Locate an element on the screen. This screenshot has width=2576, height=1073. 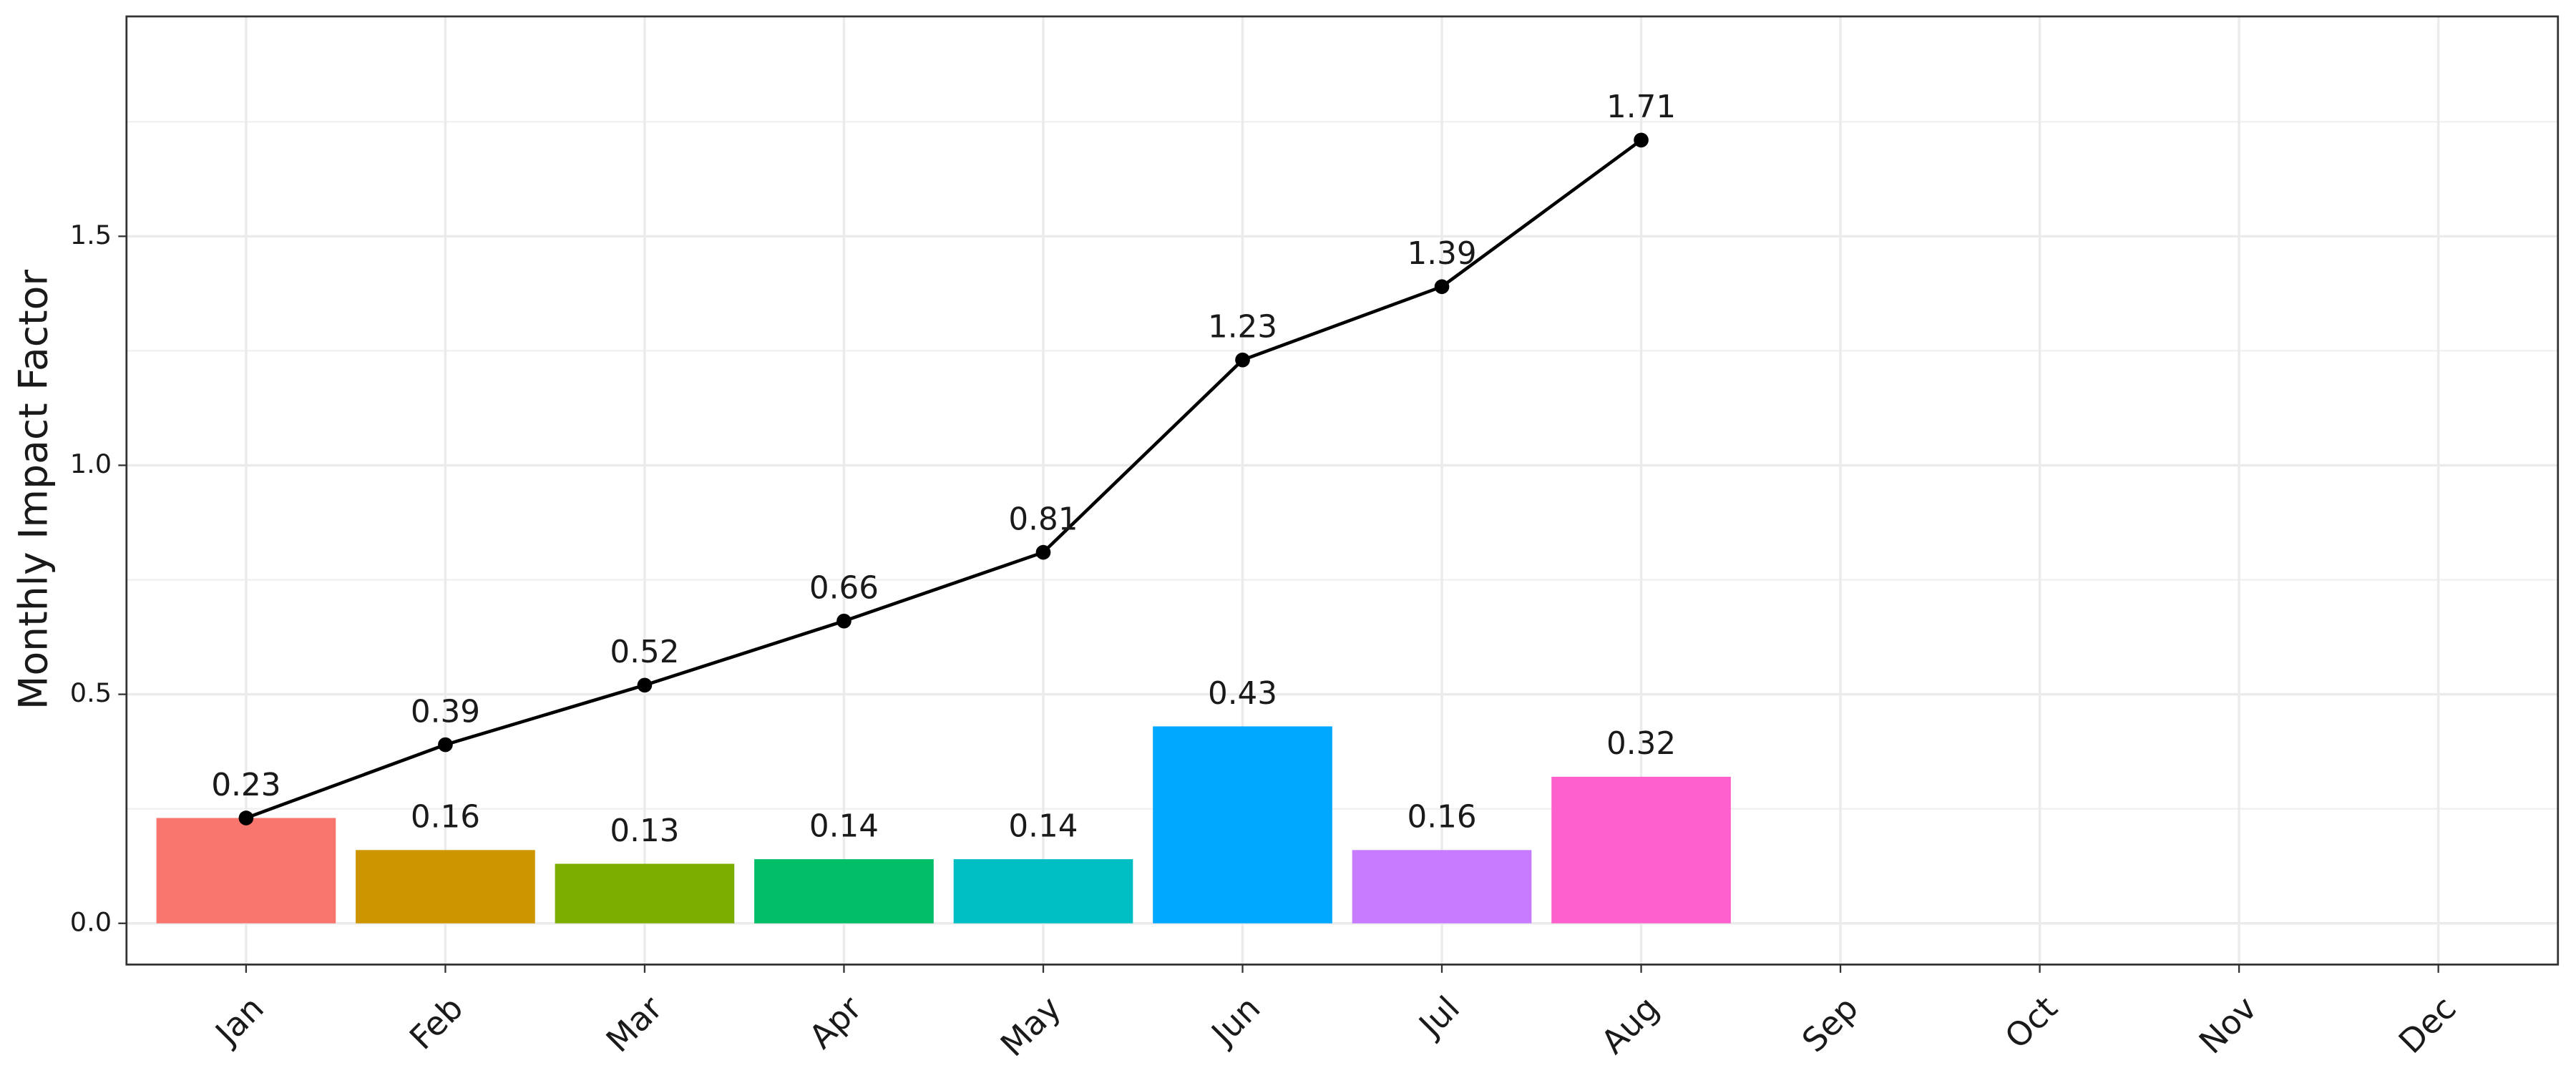
line-value-label: 0.52 is located at coordinates (644, 652).